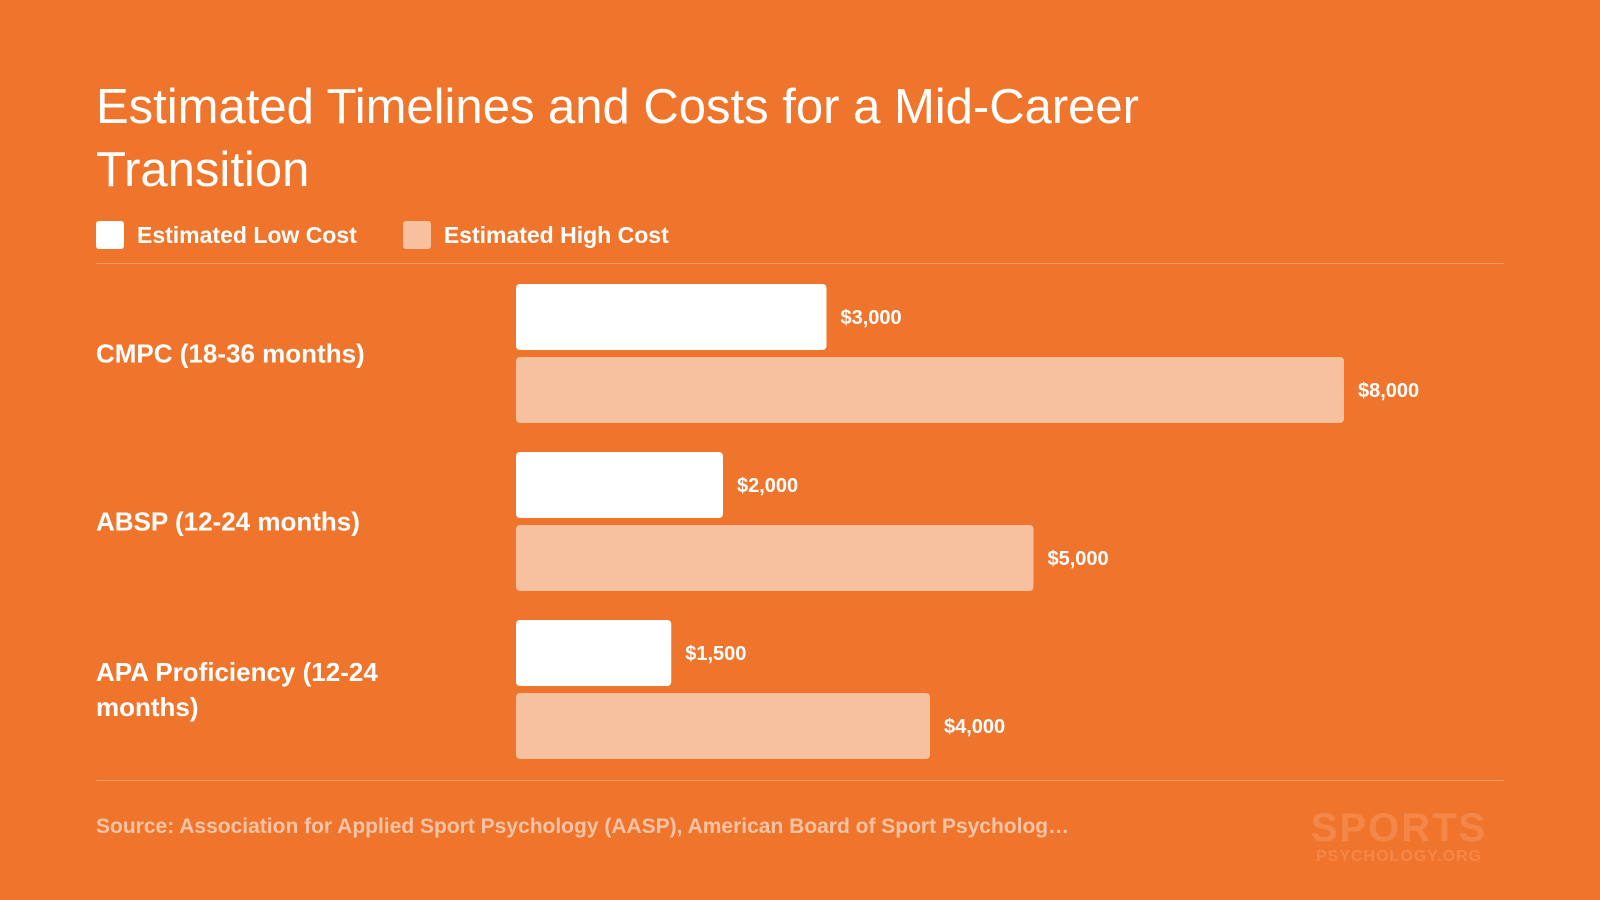 The width and height of the screenshot is (1600, 900). Describe the element at coordinates (416, 235) in the screenshot. I see `legend-swatch-high` at that location.